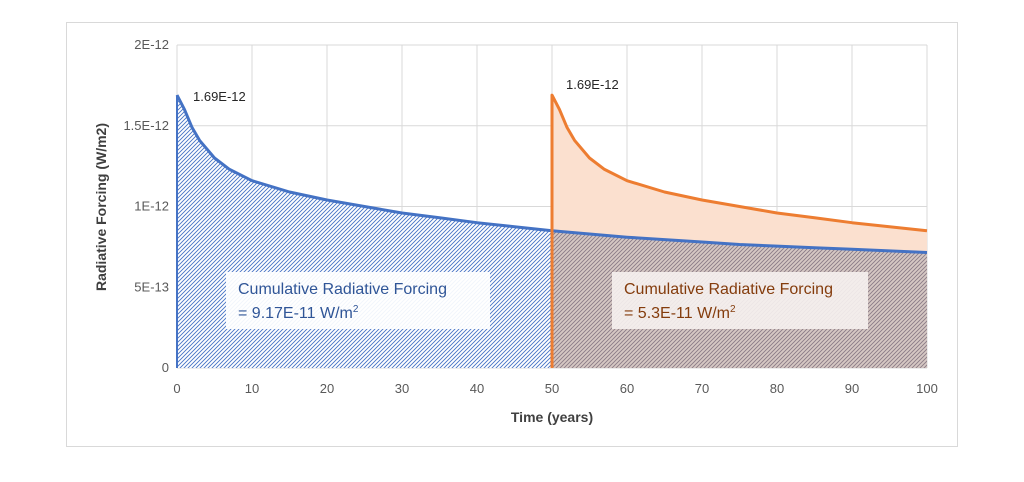  I want to click on peak-label-blue: 1.69E-12, so click(219, 96).